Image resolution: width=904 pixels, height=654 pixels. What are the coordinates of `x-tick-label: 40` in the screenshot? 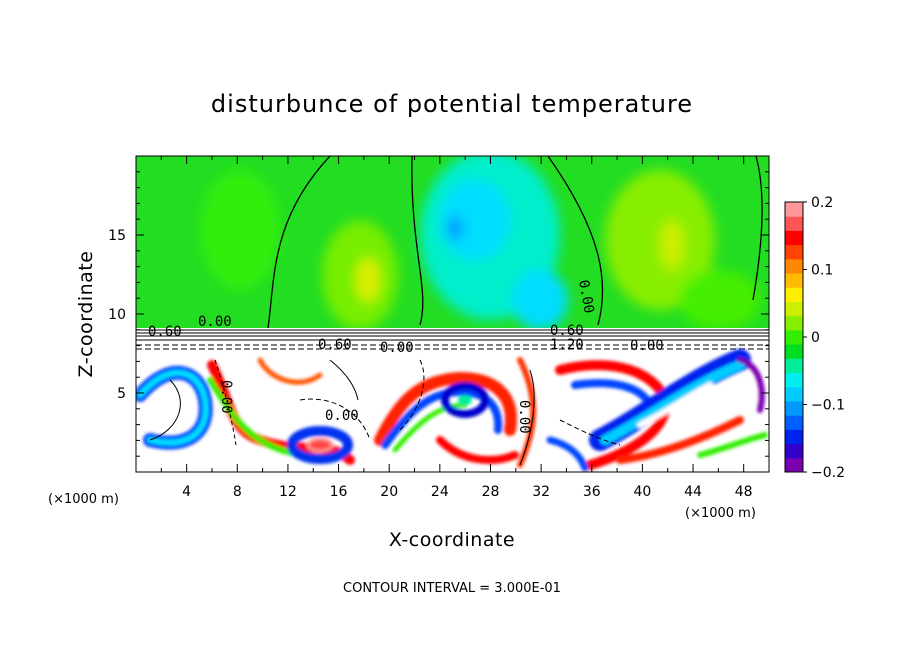 It's located at (642, 492).